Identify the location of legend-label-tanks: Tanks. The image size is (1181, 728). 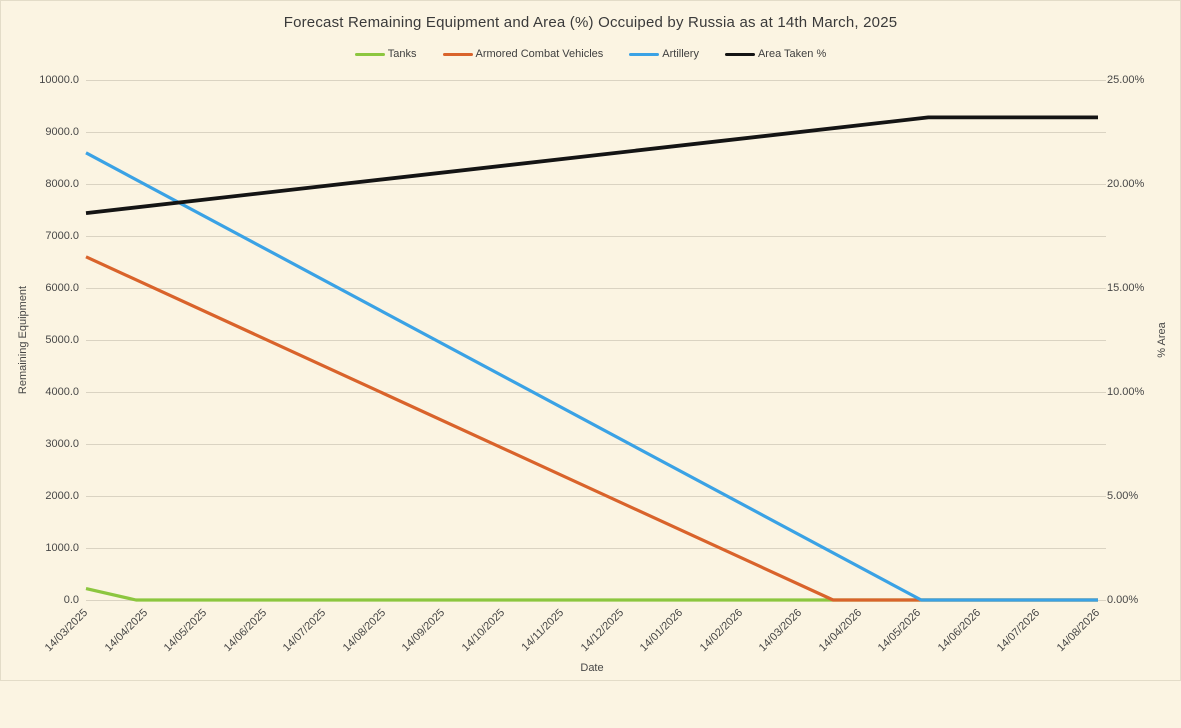
(402, 54).